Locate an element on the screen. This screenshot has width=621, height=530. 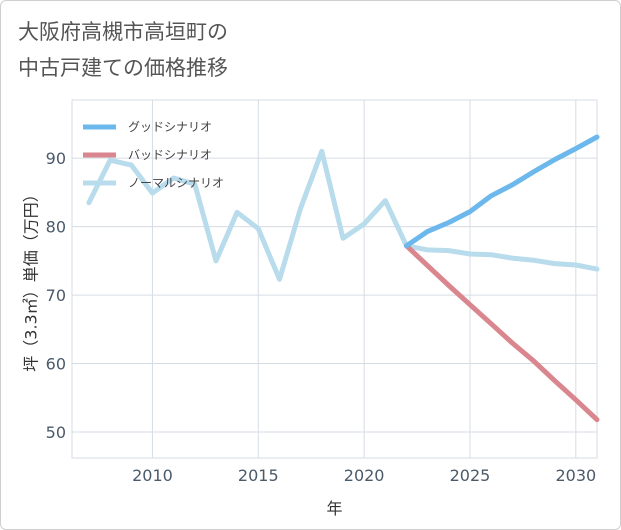
y-axis-title: 坪（3.3㎡）単価（万円） is located at coordinates (31, 278).